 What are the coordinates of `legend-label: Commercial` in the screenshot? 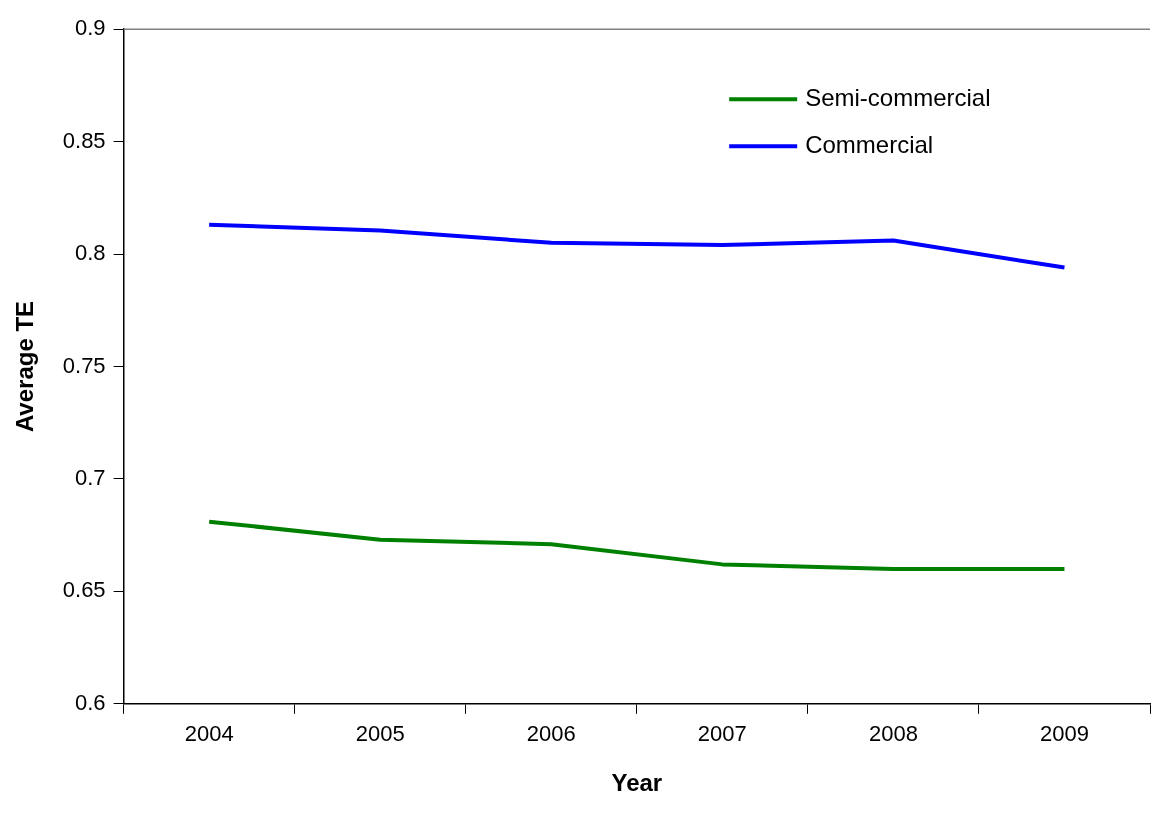 It's located at (869, 144).